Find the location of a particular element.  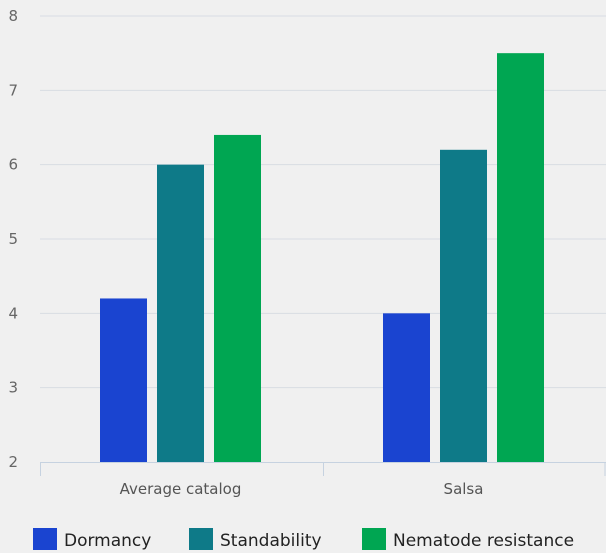

legend-item-dormancy: Dormancy is located at coordinates (92, 539).